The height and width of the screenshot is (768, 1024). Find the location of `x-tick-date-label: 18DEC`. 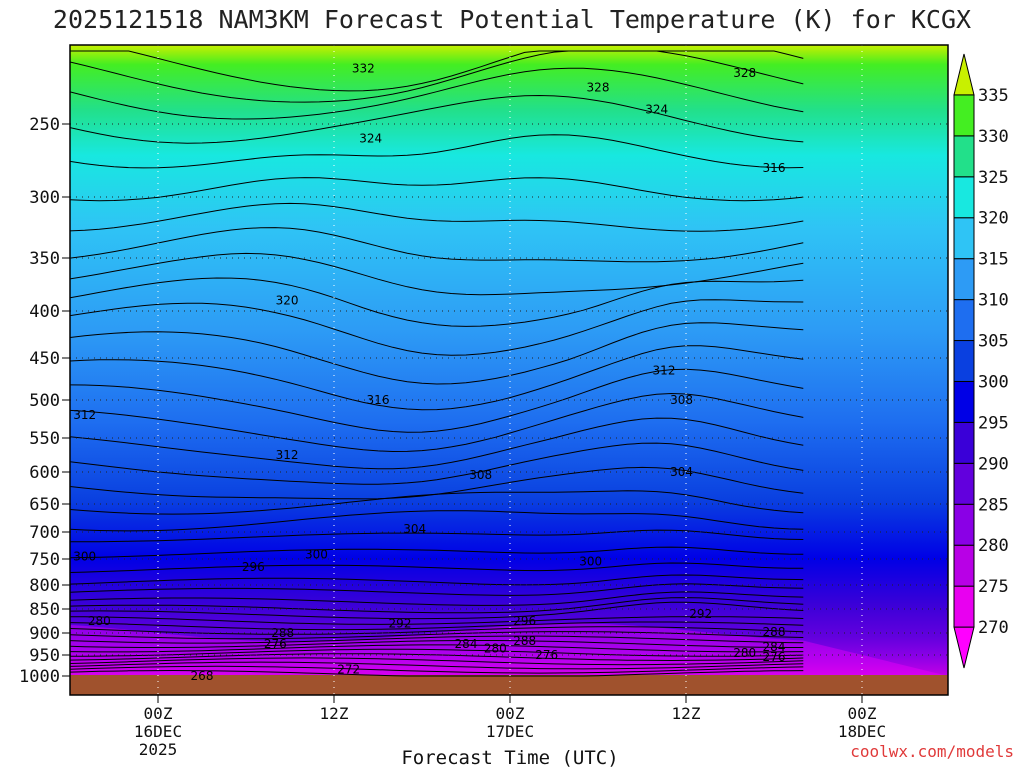

x-tick-date-label: 18DEC is located at coordinates (862, 731).